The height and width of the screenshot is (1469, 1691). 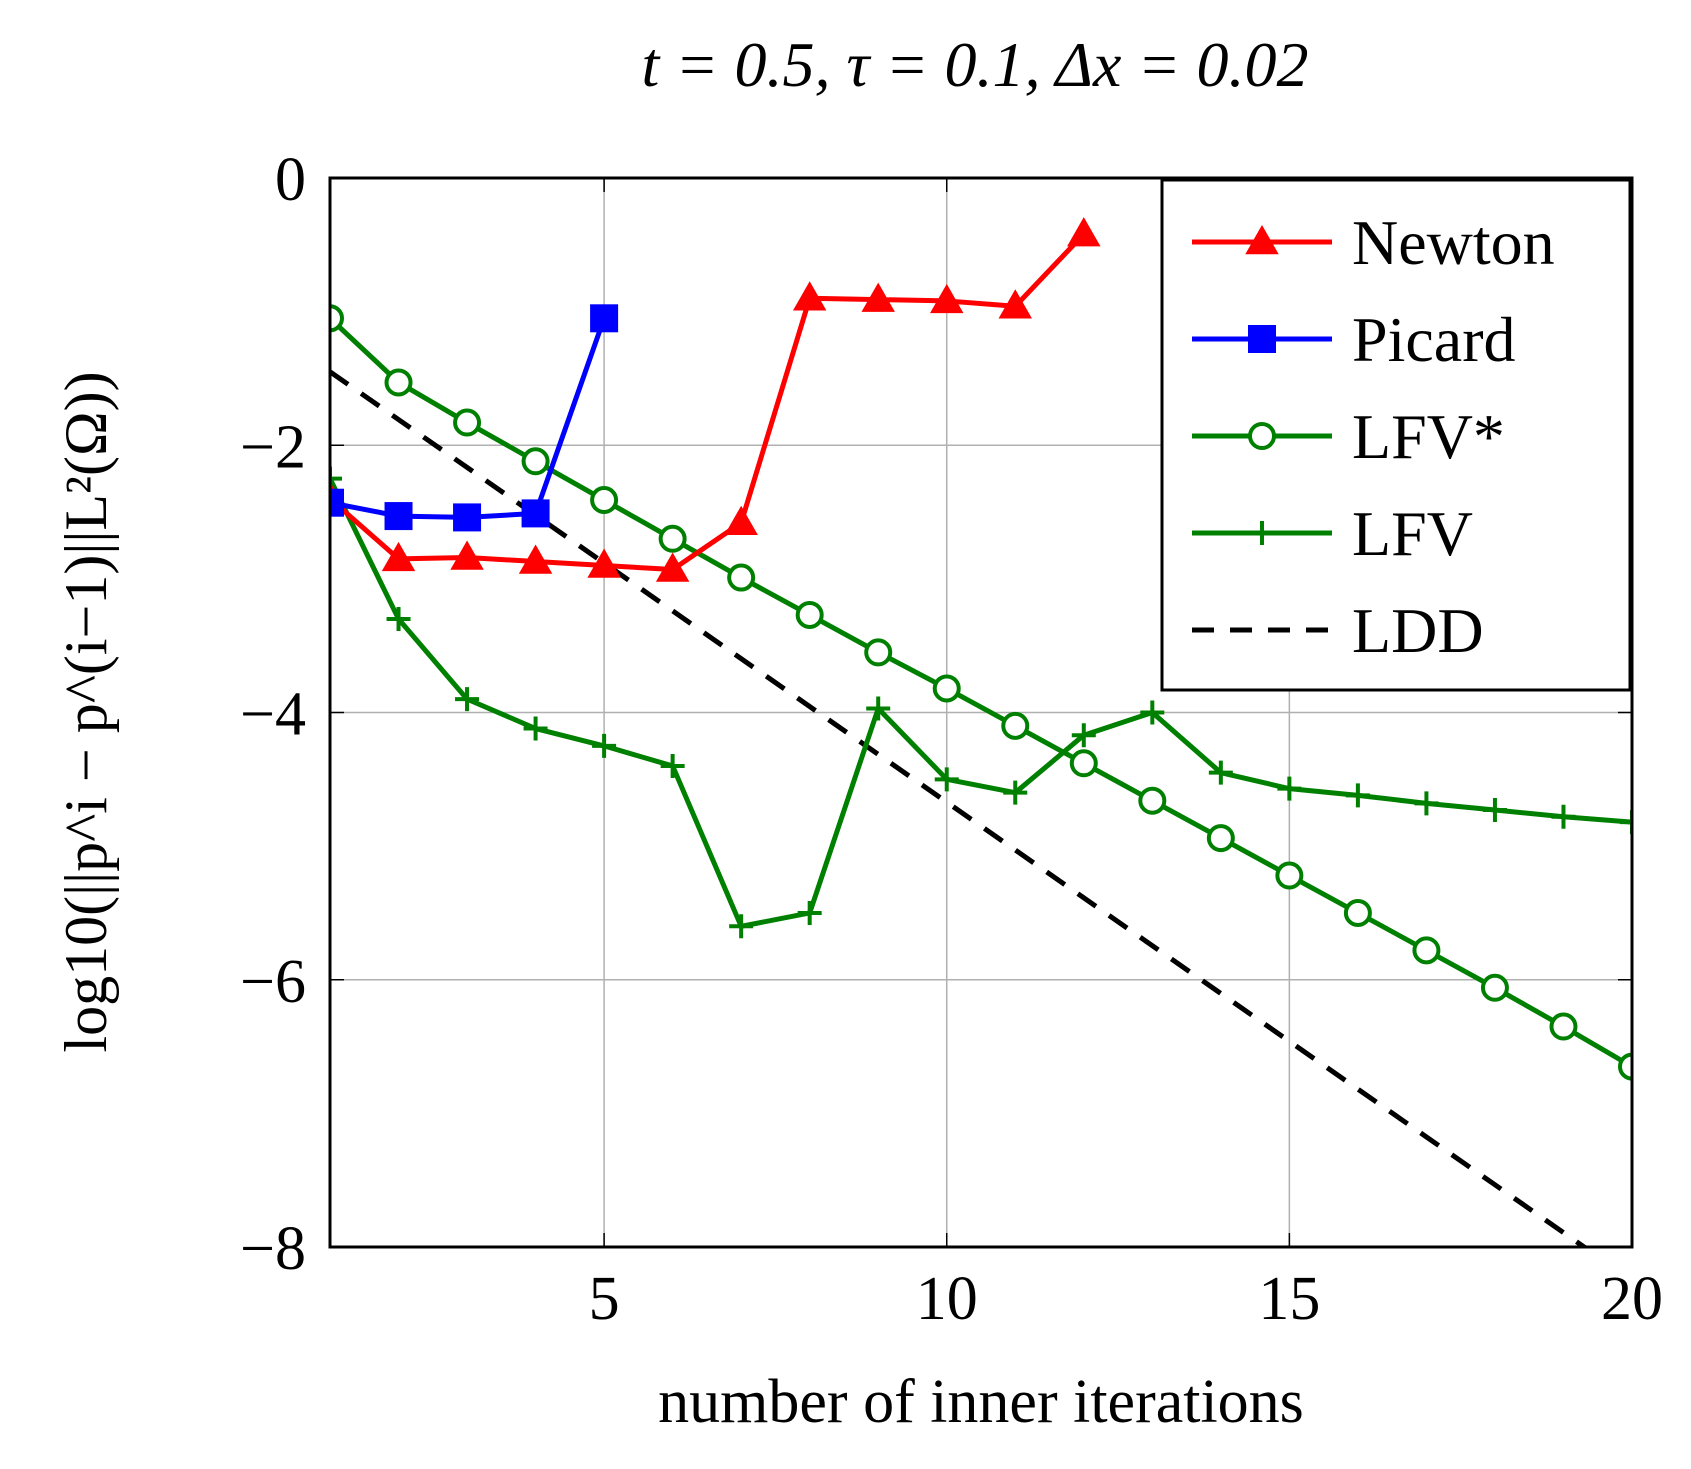 What do you see at coordinates (981, 1402) in the screenshot?
I see `x-axis-label: number of inner iterations` at bounding box center [981, 1402].